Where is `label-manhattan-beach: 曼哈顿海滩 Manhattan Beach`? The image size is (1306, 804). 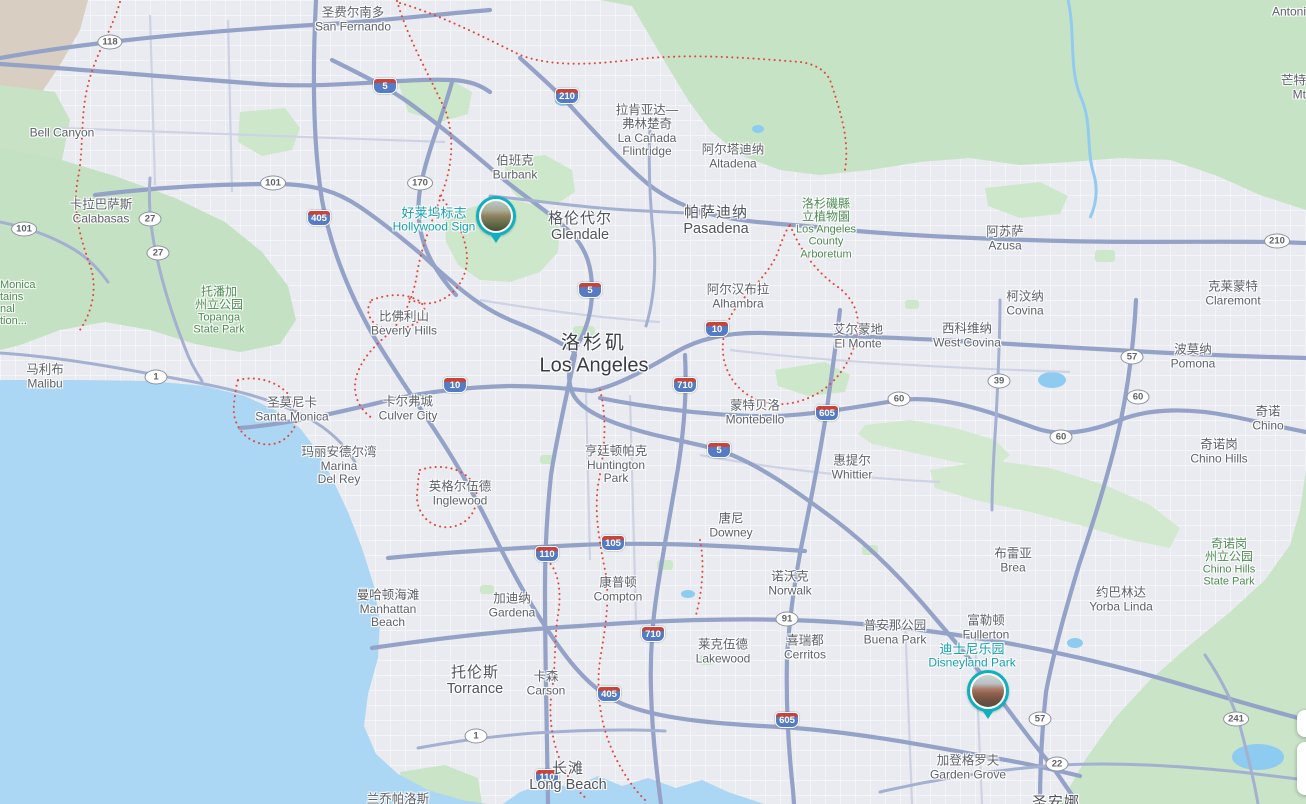
label-manhattan-beach: 曼哈顿海滩 Manhattan Beach is located at coordinates (388, 608).